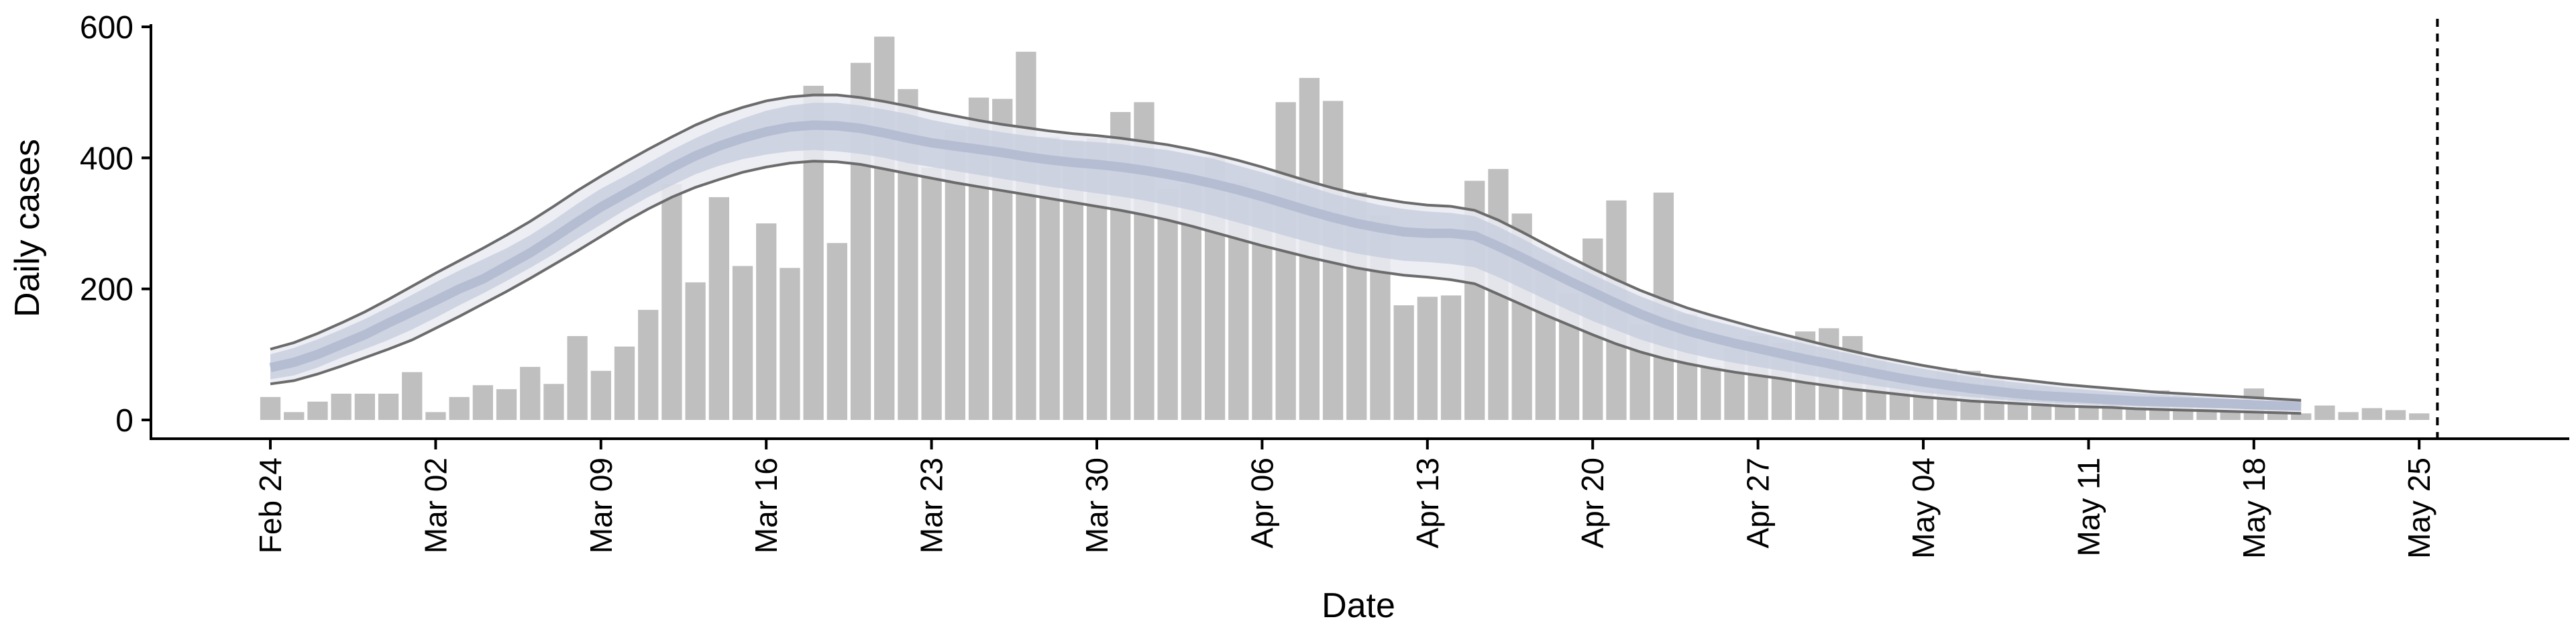 Image resolution: width=2576 pixels, height=644 pixels. I want to click on y-tick-label: 200, so click(106, 290).